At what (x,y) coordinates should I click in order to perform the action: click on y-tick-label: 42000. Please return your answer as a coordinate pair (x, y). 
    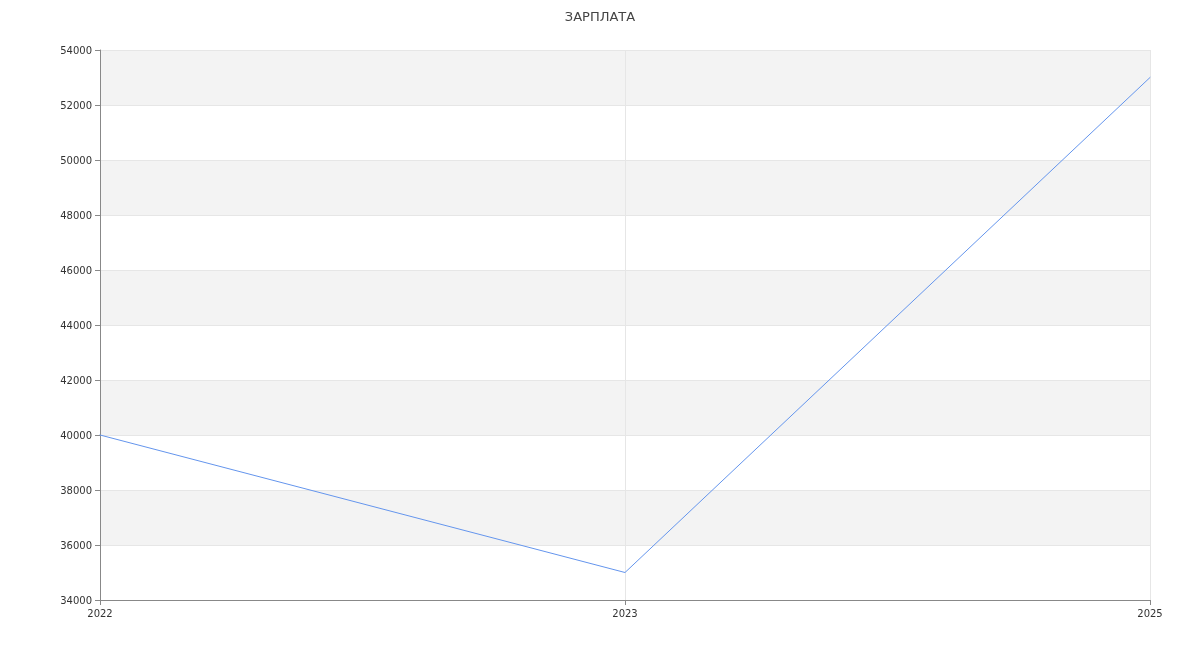
    Looking at the image, I should click on (76, 380).